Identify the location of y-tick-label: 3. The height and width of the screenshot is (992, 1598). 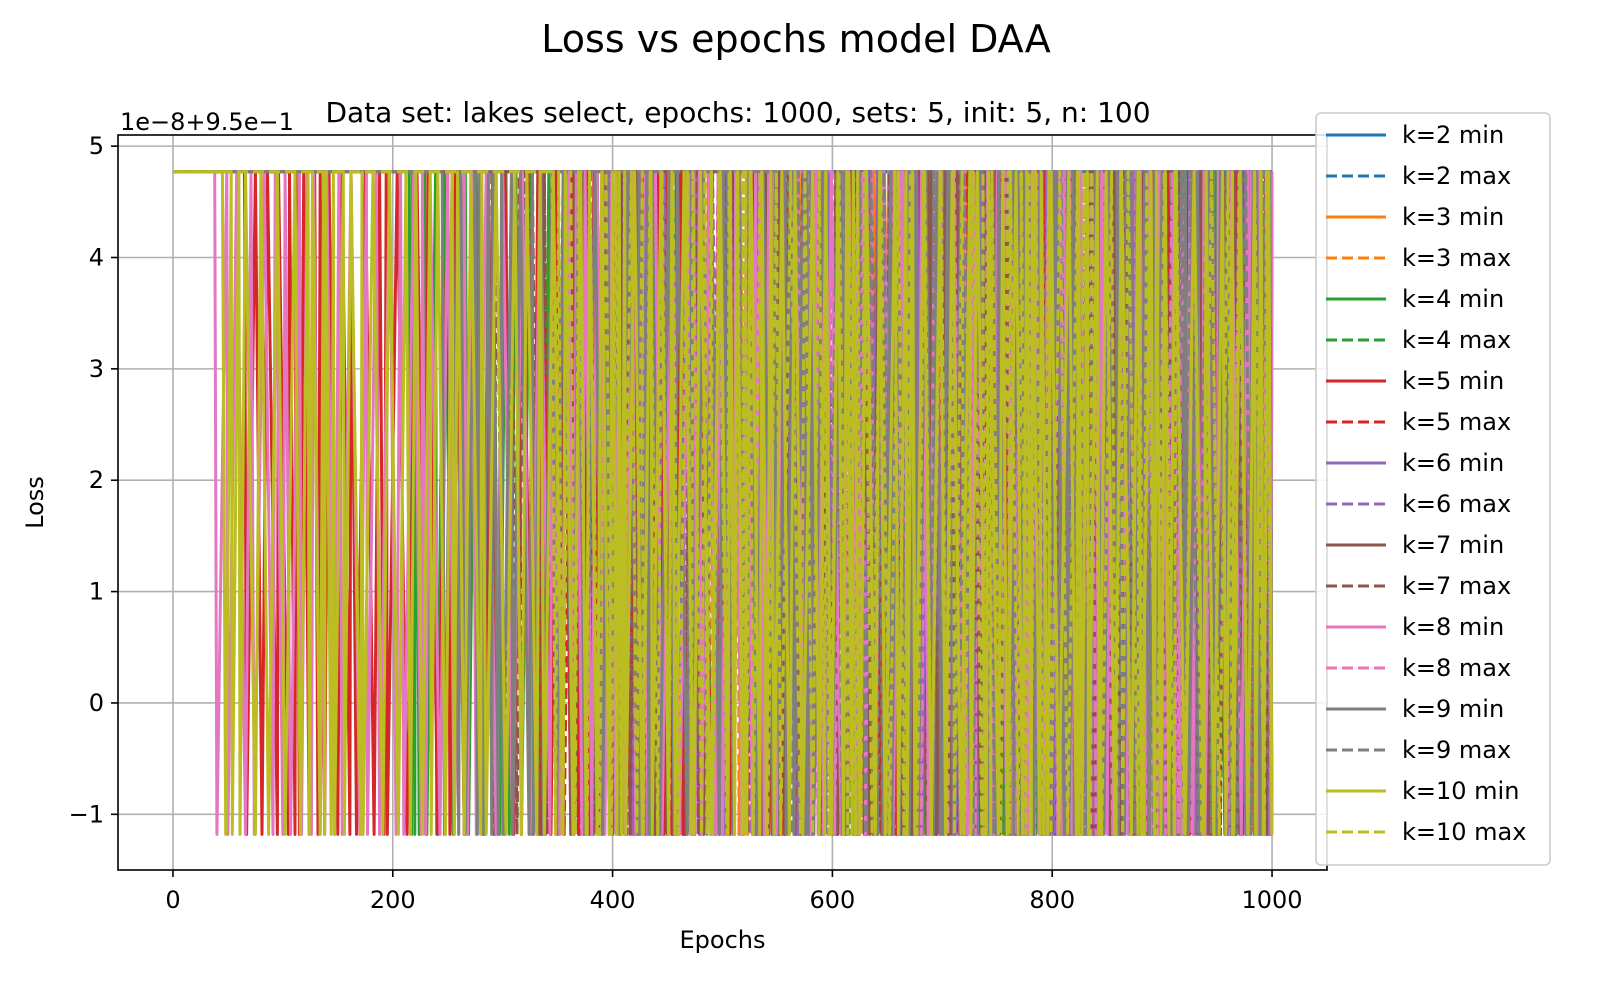
(96, 369).